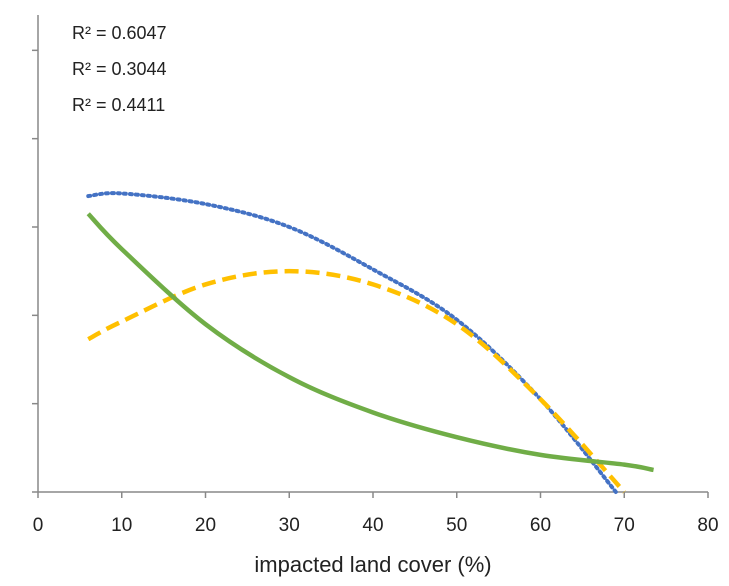 The height and width of the screenshot is (586, 729). I want to click on r-squared-label: R² = 0.4411, so click(118, 105).